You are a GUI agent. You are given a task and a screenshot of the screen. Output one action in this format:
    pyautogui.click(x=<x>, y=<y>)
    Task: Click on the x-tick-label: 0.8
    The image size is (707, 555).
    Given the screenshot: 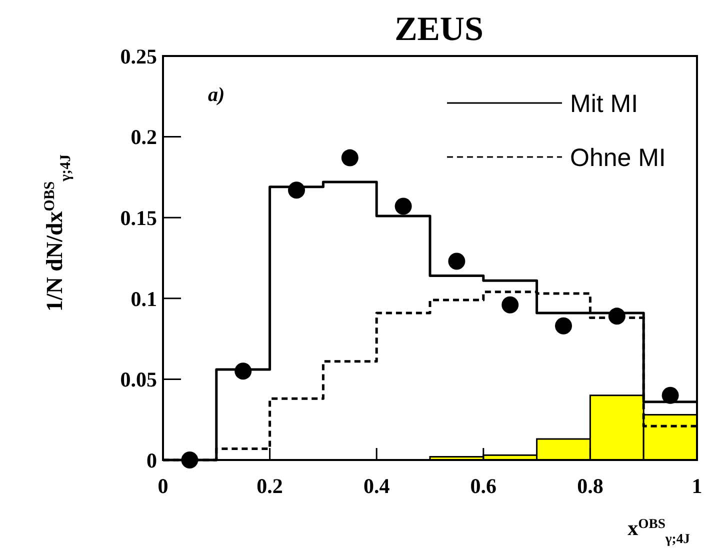 What is the action you would take?
    pyautogui.click(x=590, y=486)
    